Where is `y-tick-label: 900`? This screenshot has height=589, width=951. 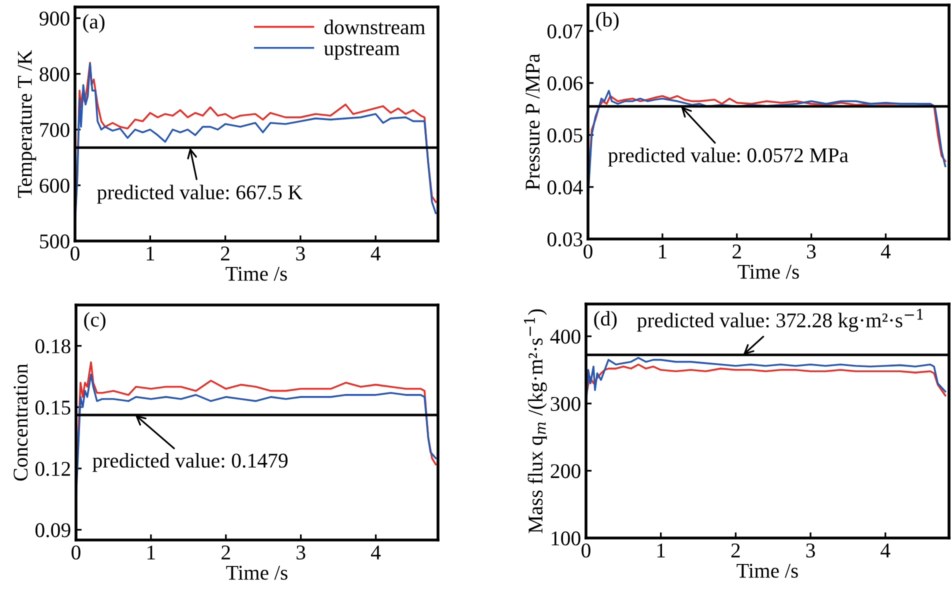 y-tick-label: 900 is located at coordinates (55, 19).